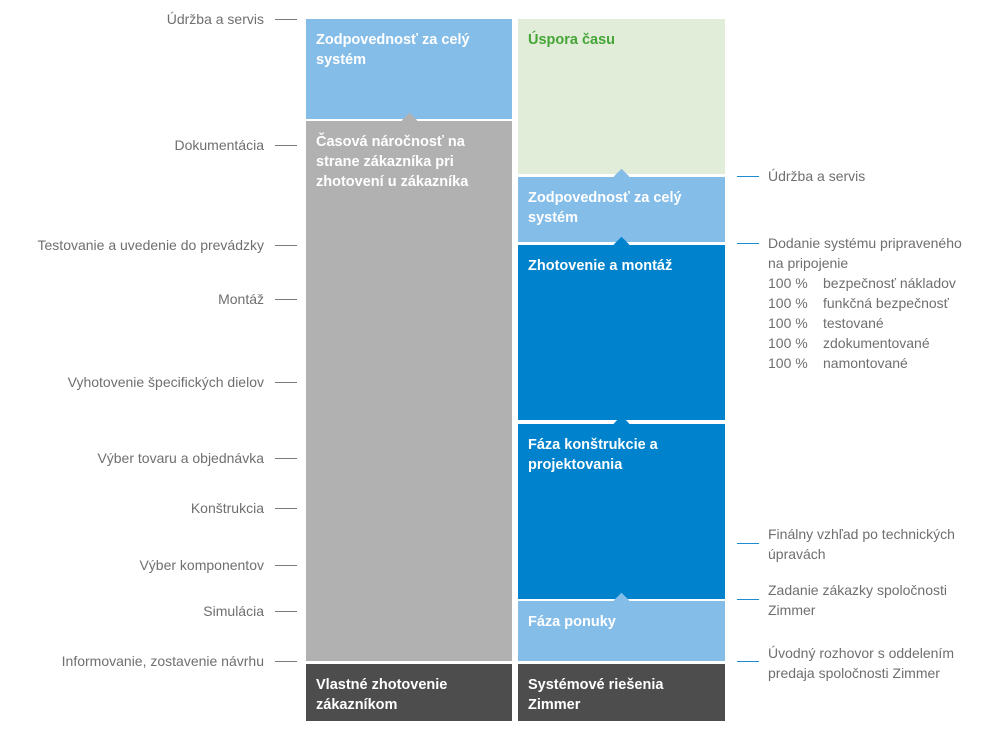 This screenshot has width=1000, height=737. Describe the element at coordinates (857, 590) in the screenshot. I see `order-line-1: Zadanie zákazky spoločnosti` at that location.